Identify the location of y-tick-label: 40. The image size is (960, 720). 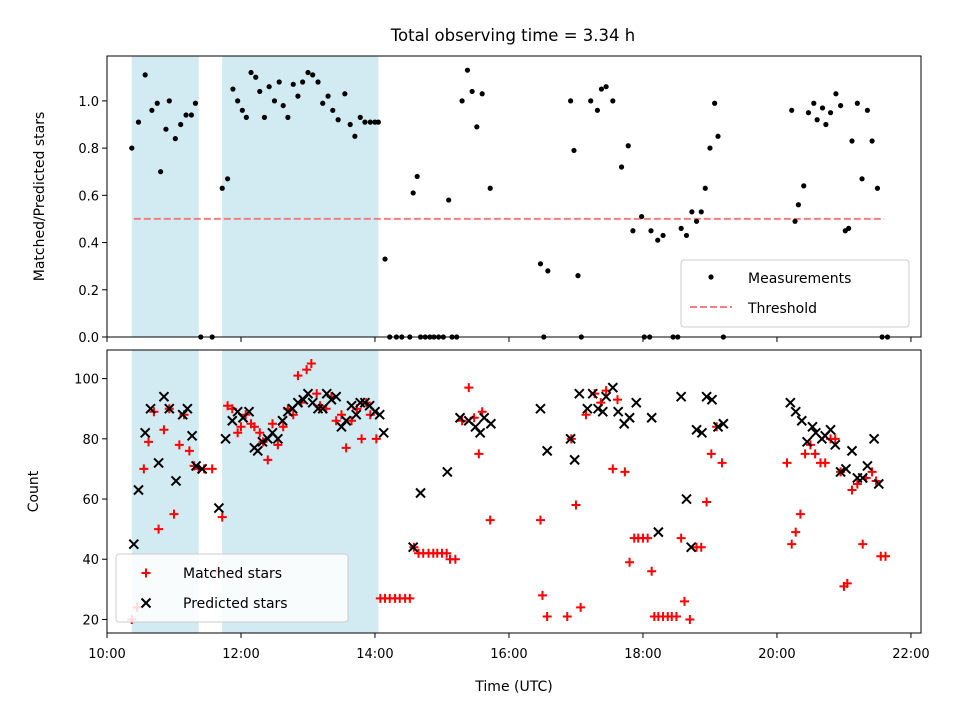
(90, 560).